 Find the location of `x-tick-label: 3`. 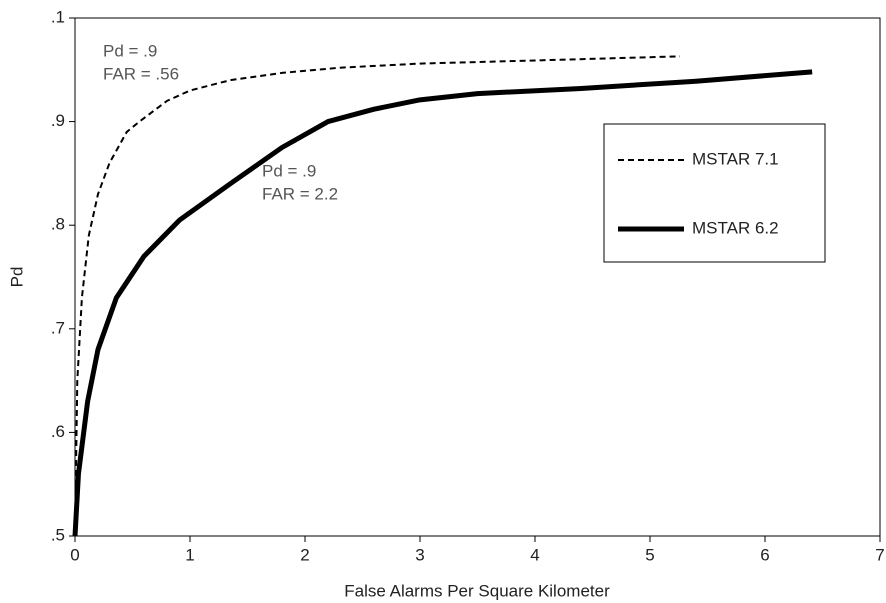

x-tick-label: 3 is located at coordinates (419, 554).